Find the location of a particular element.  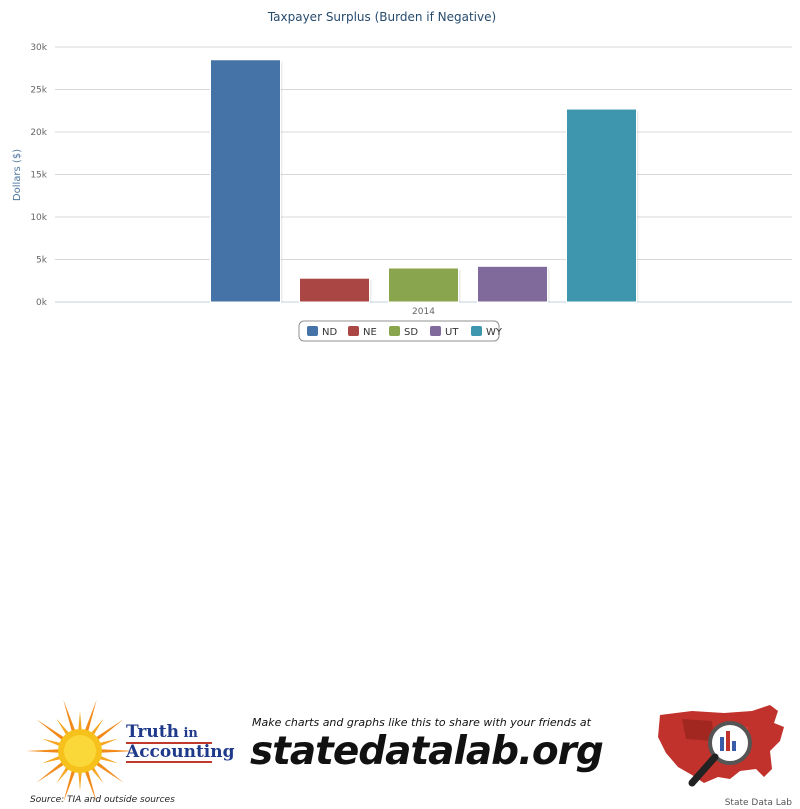

y-tick-label: 15k is located at coordinates (38, 176).